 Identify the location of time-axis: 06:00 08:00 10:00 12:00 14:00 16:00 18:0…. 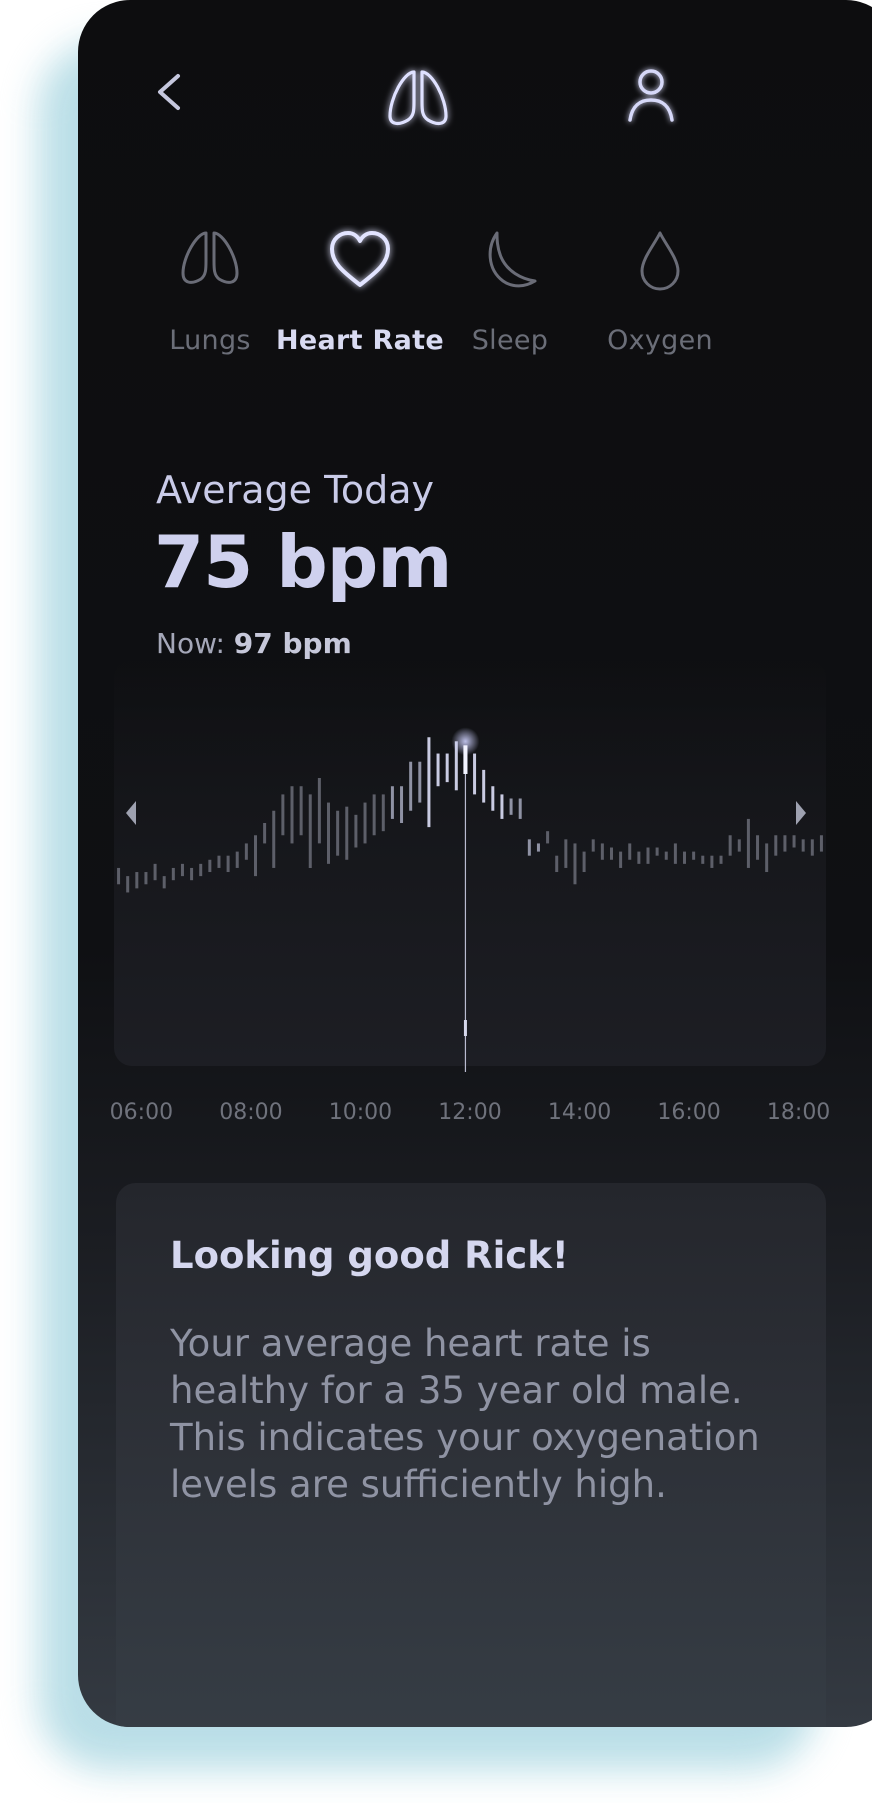
(474, 1115).